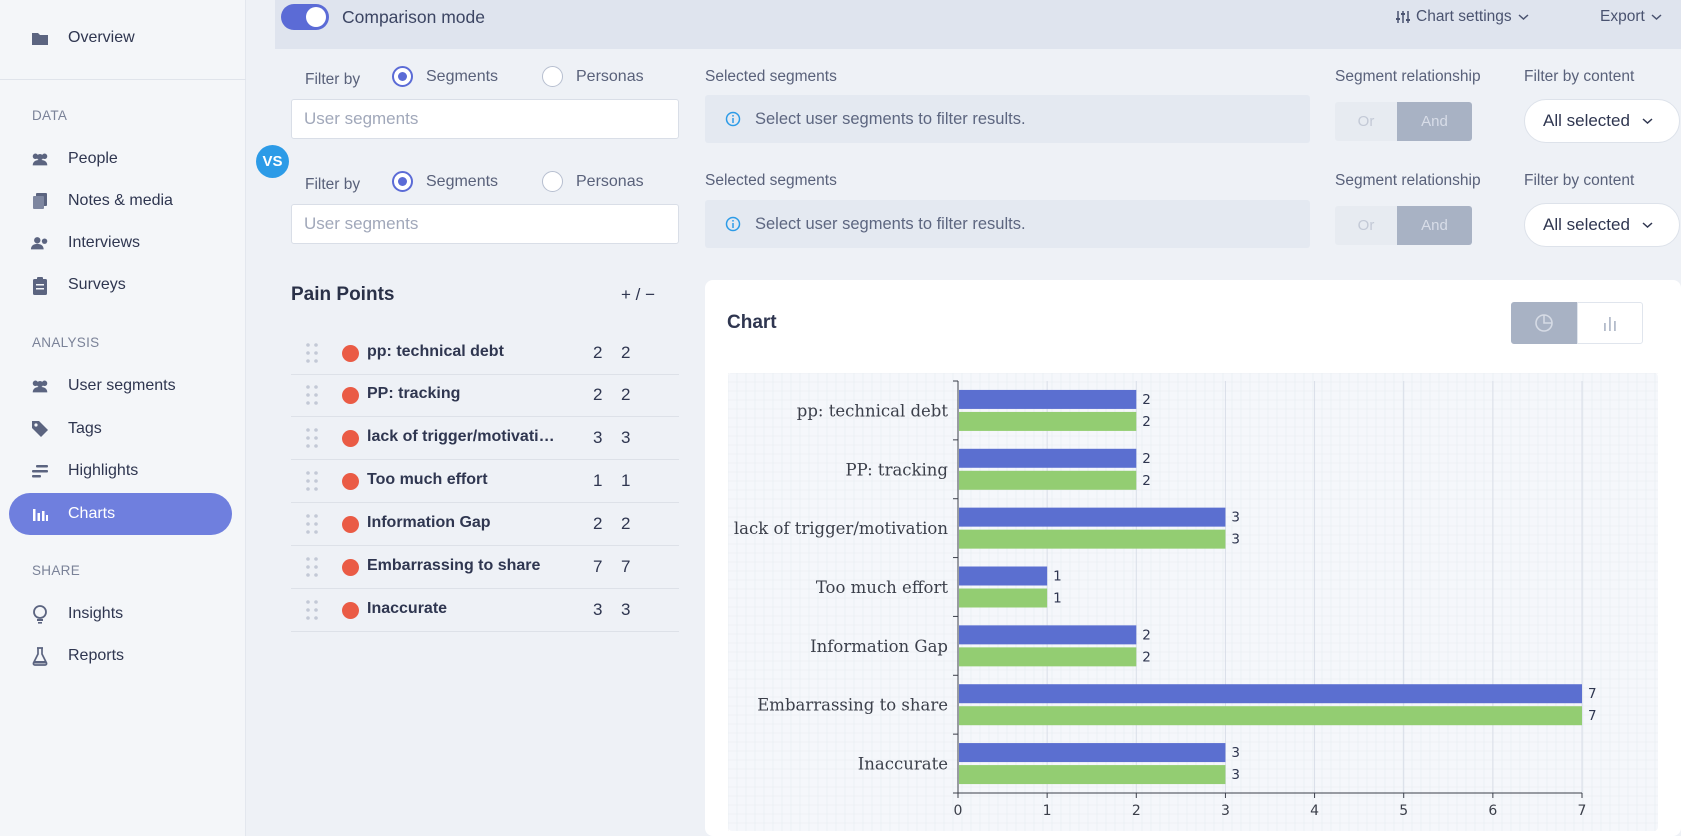 The height and width of the screenshot is (836, 1681). Describe the element at coordinates (305, 17) in the screenshot. I see `comparison-mode-toggle` at that location.